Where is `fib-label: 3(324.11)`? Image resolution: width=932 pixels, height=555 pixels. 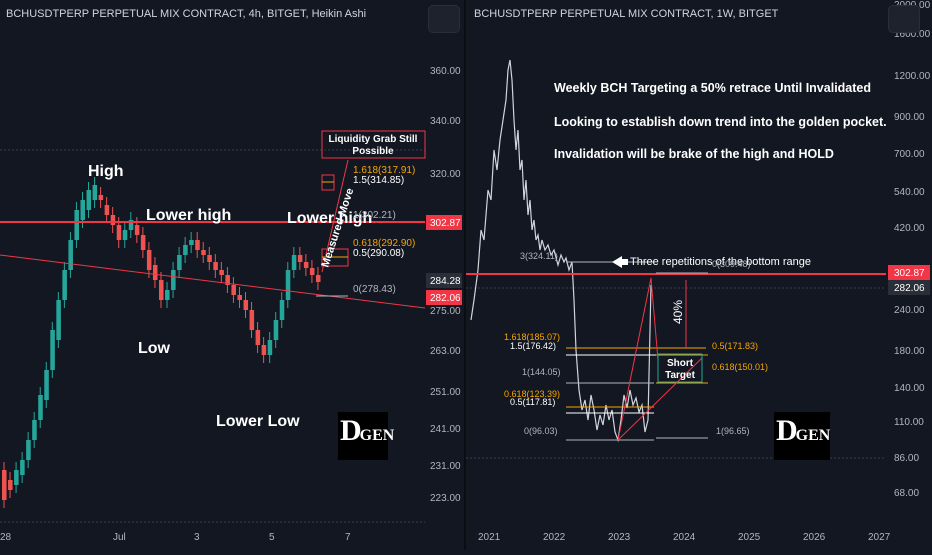 fib-label: 3(324.11) is located at coordinates (539, 256).